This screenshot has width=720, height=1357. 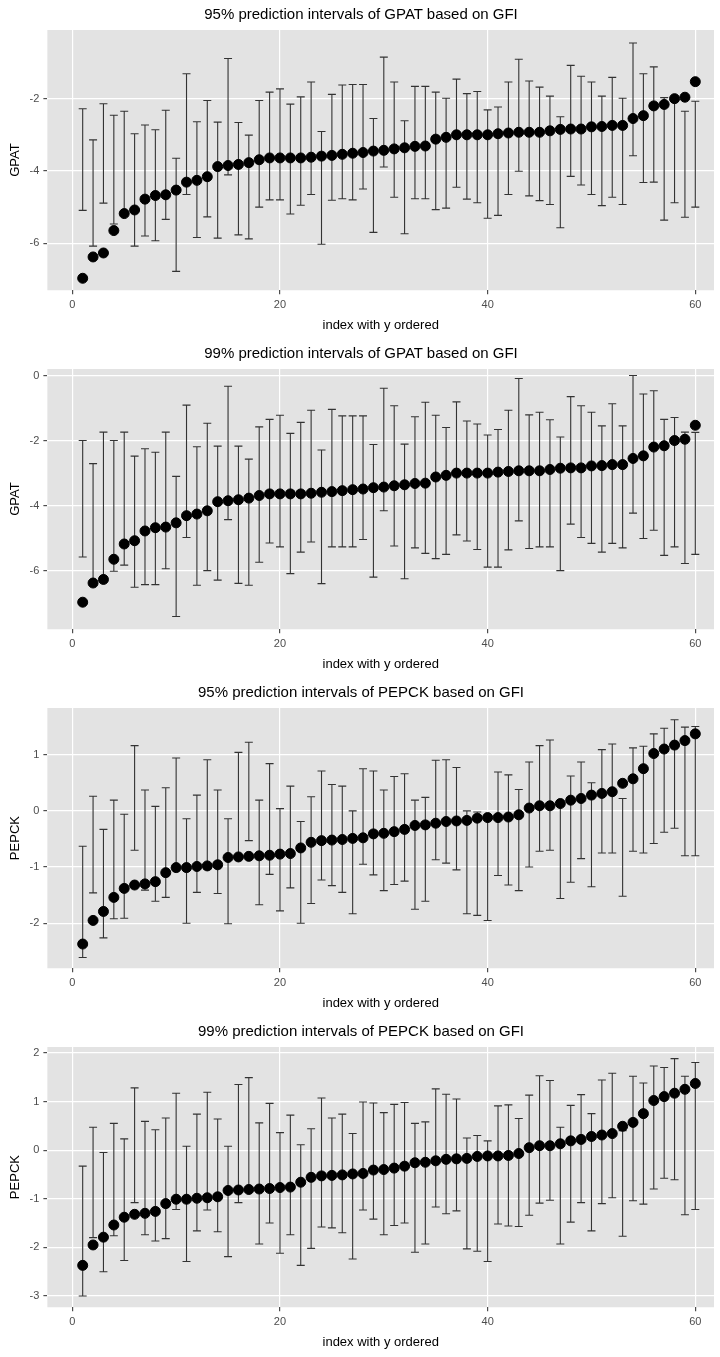 What do you see at coordinates (36, 1051) in the screenshot?
I see `y-tick-label: 2` at bounding box center [36, 1051].